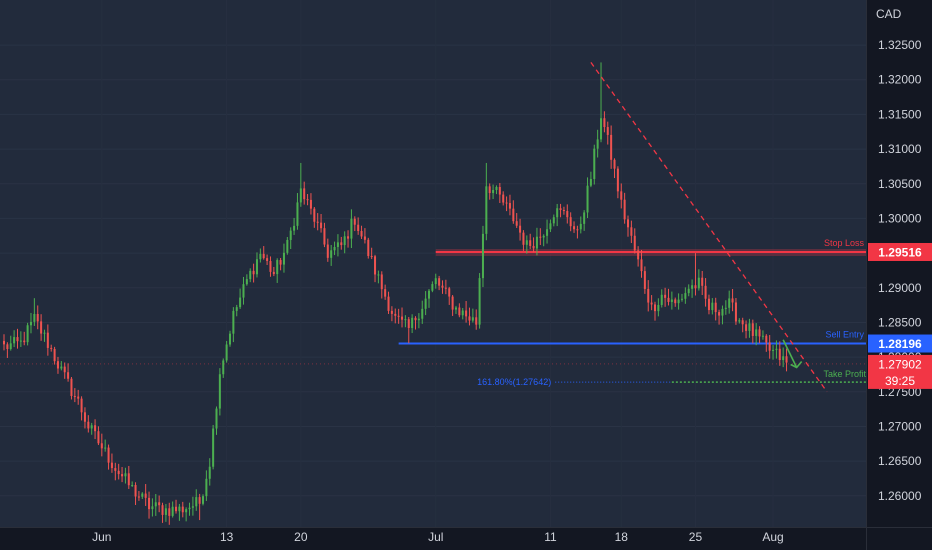  What do you see at coordinates (900, 80) in the screenshot?
I see `price-tick-label: 1.32000` at bounding box center [900, 80].